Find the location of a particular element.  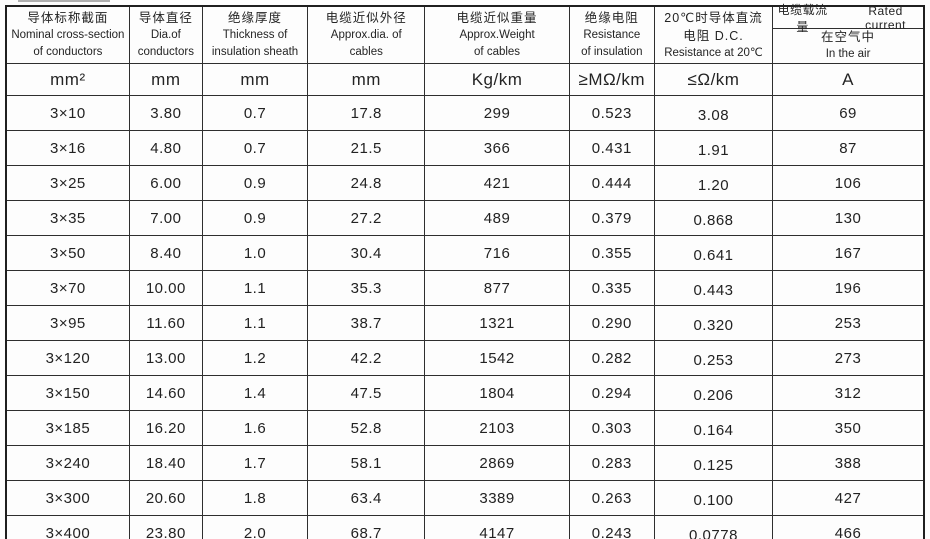

table-cell: 312 is located at coordinates (848, 393).